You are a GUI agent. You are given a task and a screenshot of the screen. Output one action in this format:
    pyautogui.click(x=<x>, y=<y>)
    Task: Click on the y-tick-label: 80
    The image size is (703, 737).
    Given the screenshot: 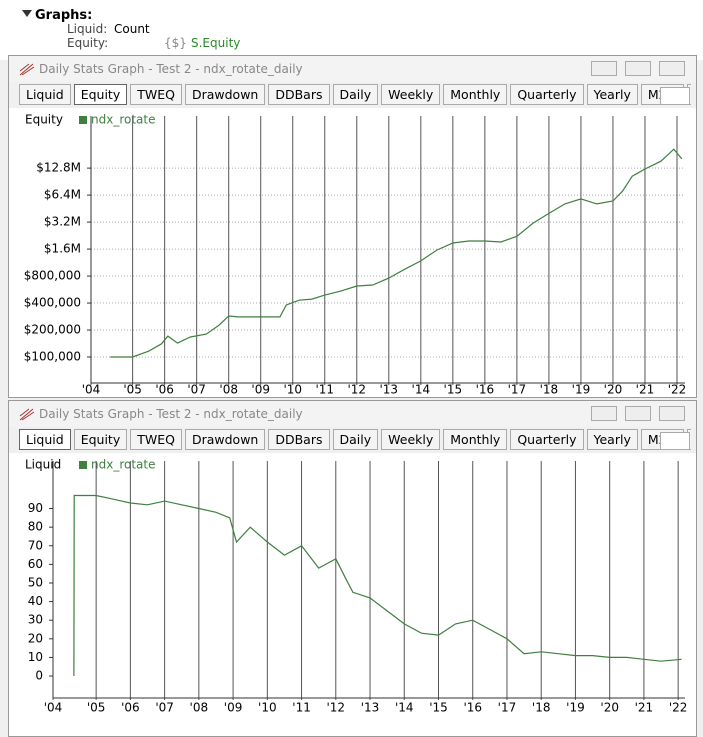 What is the action you would take?
    pyautogui.click(x=35, y=527)
    